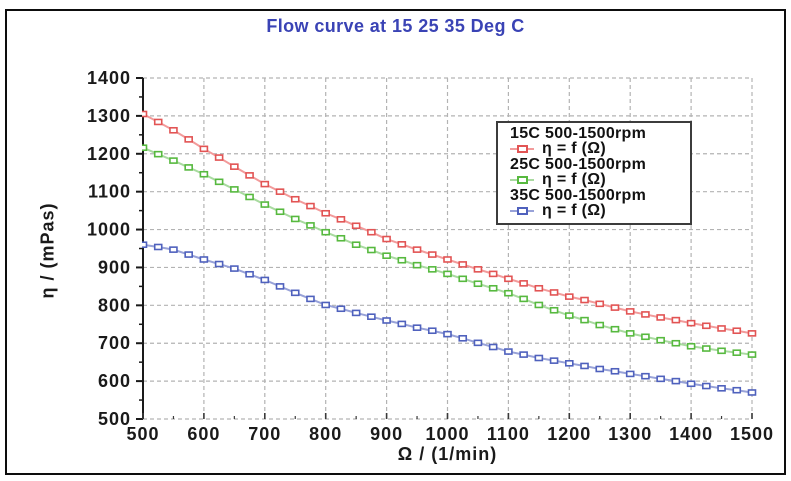 The height and width of the screenshot is (481, 791). I want to click on x-tick-label: 1000, so click(447, 434).